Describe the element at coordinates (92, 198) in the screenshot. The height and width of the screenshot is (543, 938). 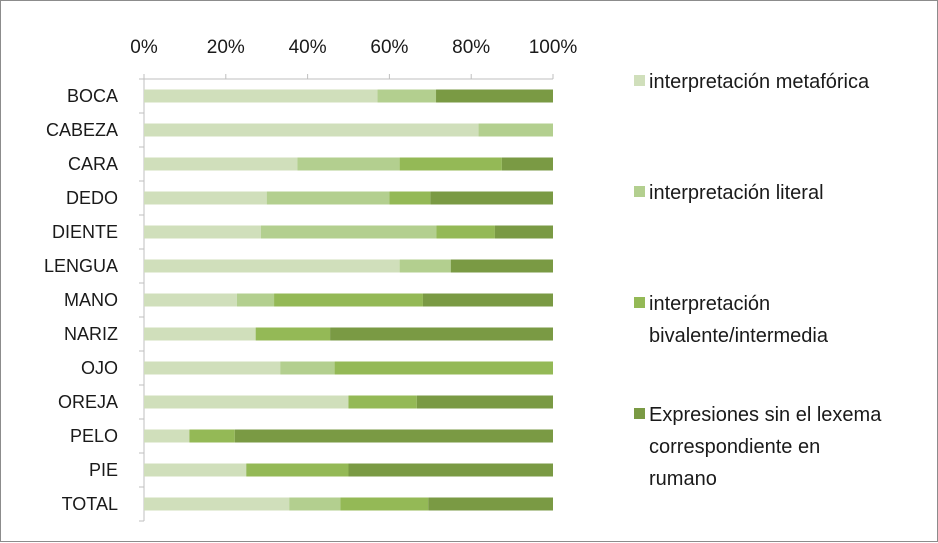
I see `category-label: DEDO` at that location.